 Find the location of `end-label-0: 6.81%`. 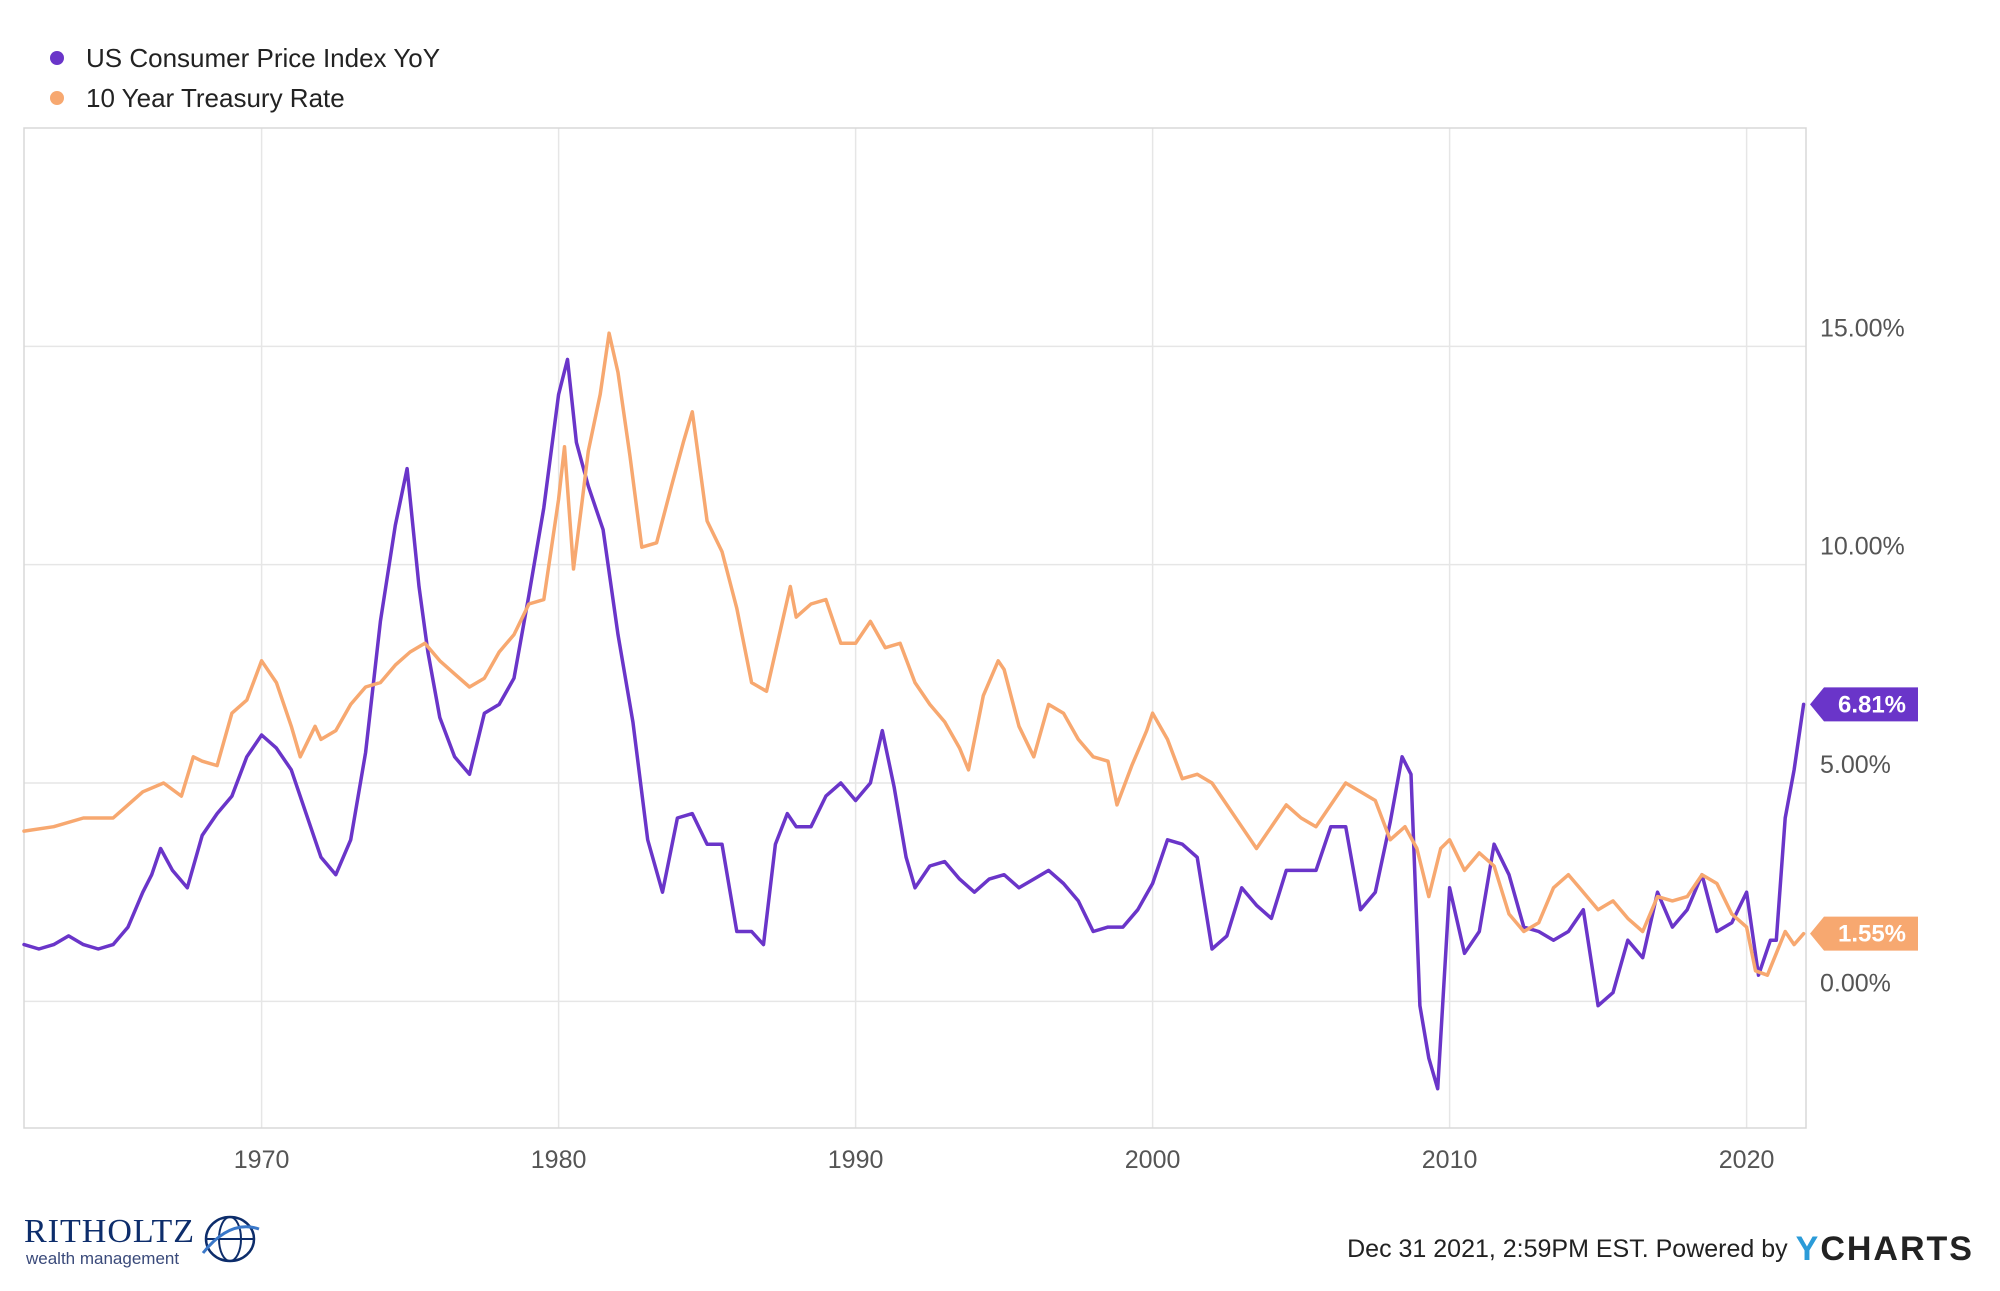

end-label-0: 6.81% is located at coordinates (1864, 704).